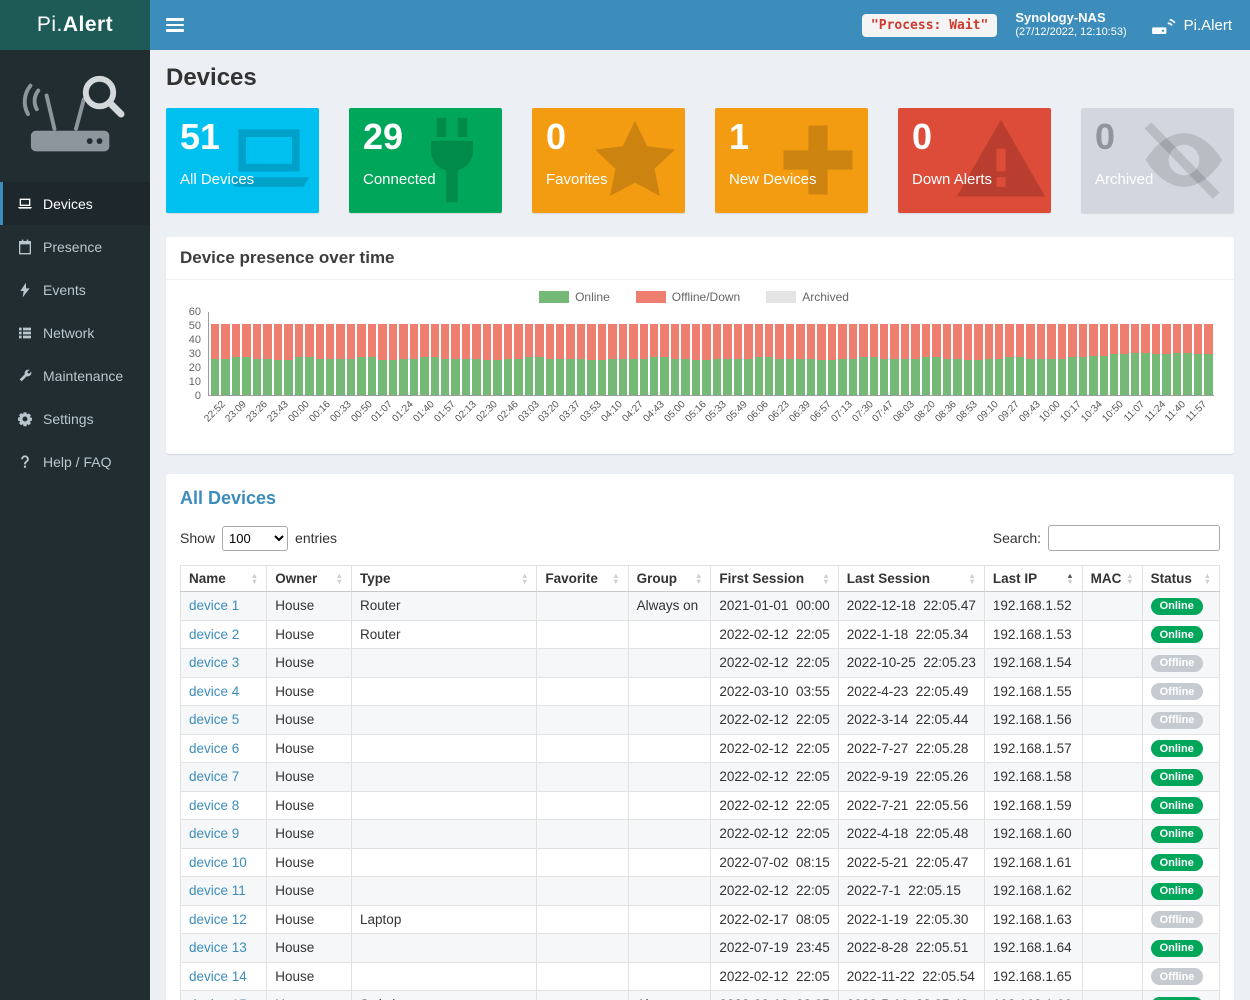  I want to click on header-brand-link: Pi.Alert, so click(1191, 25).